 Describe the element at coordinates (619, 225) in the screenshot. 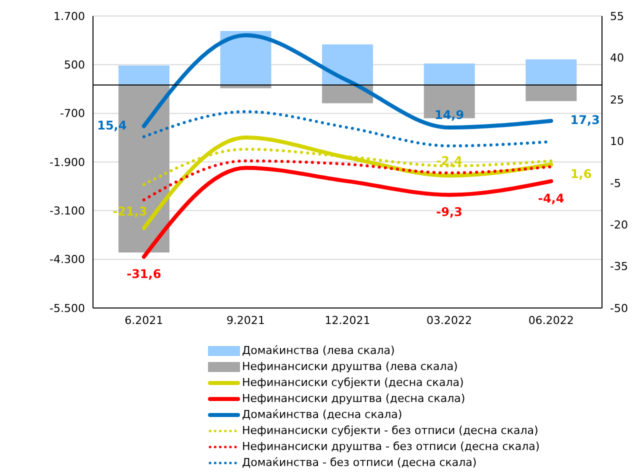

I see `y2-tick-label: -20` at that location.